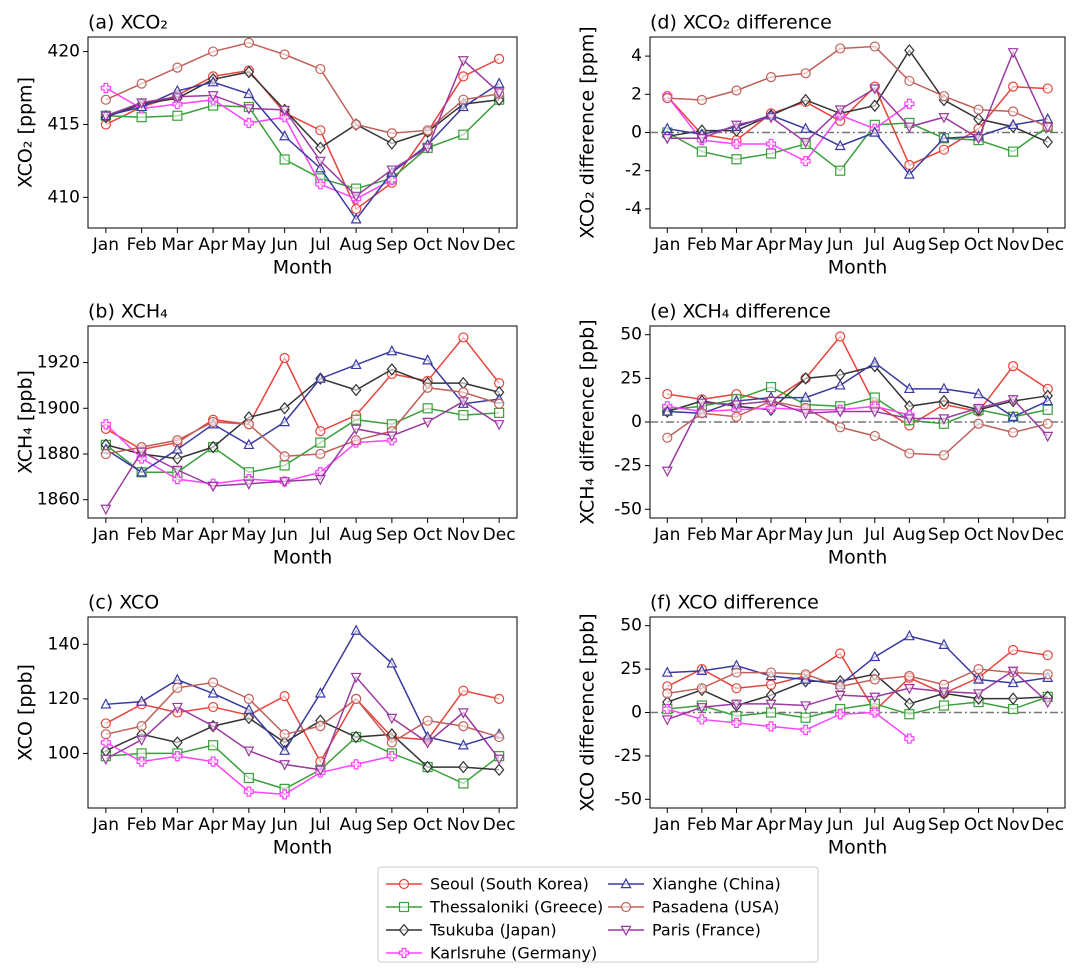  Describe the element at coordinates (64, 699) in the screenshot. I see `y-tick-label: 120` at that location.